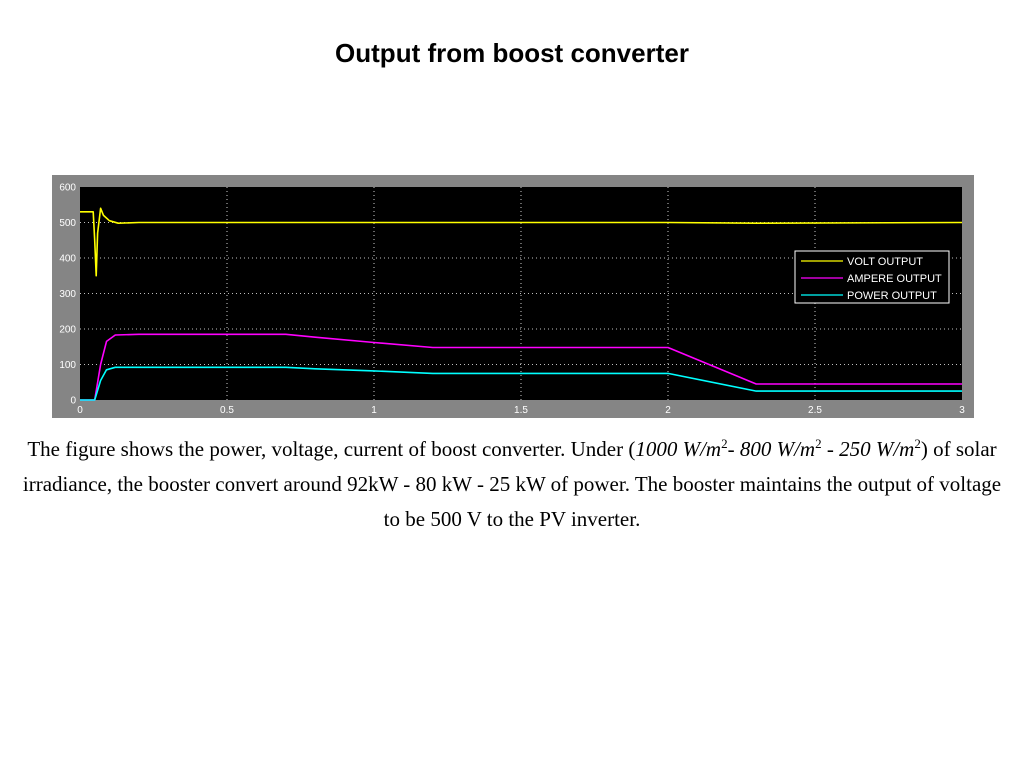 This screenshot has height=768, width=1024. Describe the element at coordinates (80, 410) in the screenshot. I see `x-tick-label: 0` at that location.